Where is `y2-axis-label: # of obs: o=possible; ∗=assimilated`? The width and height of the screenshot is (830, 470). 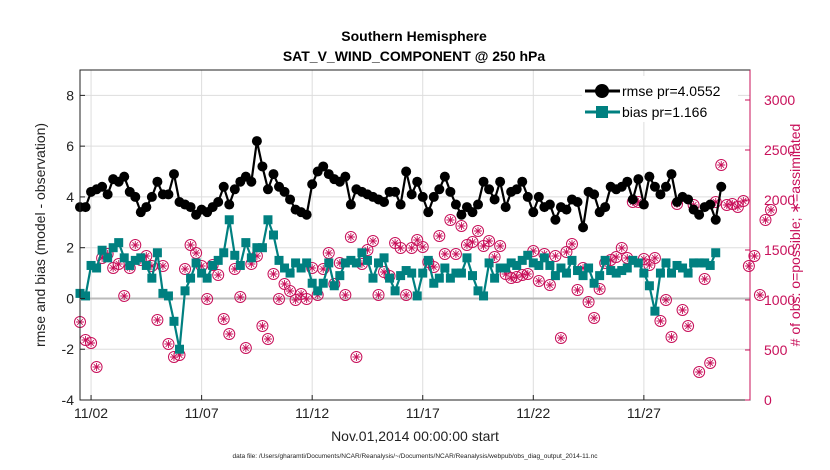 y2-axis-label: # of obs: o=possible; ∗=assimilated is located at coordinates (795, 235).